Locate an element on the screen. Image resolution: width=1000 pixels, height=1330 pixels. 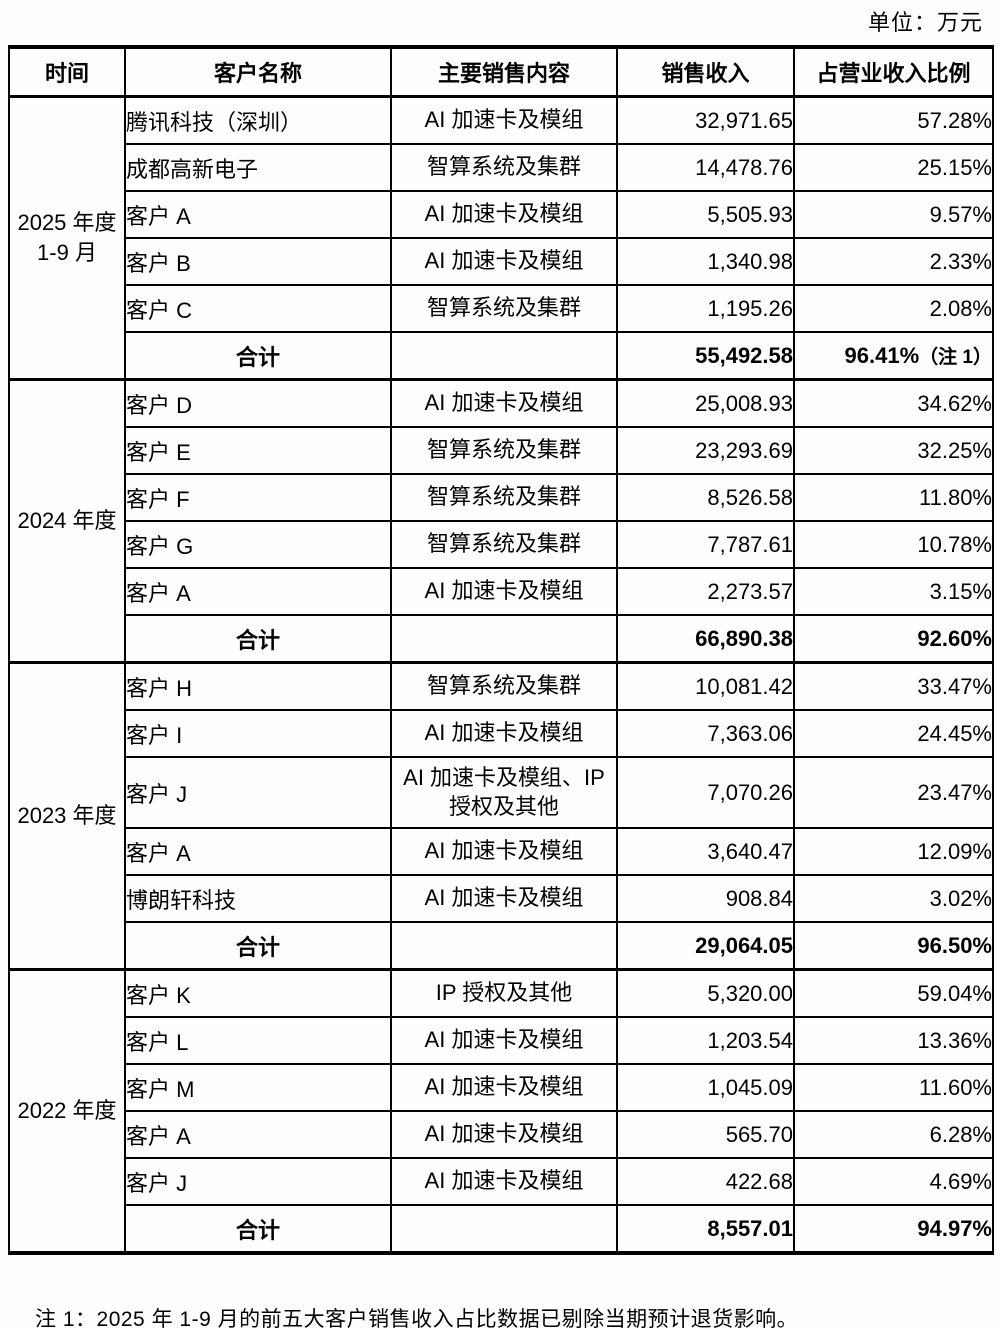
customer-cell: 客户 D is located at coordinates (258, 403).